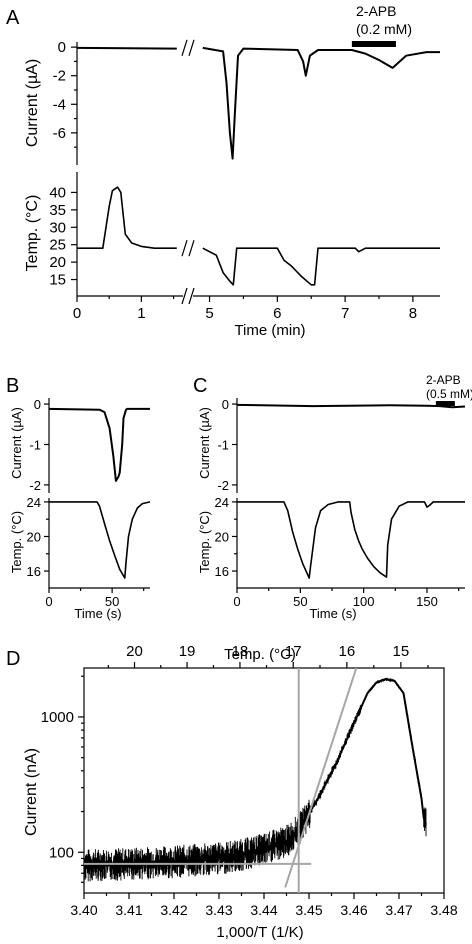  I want to click on d-top-tick-label: 16, so click(347, 651).